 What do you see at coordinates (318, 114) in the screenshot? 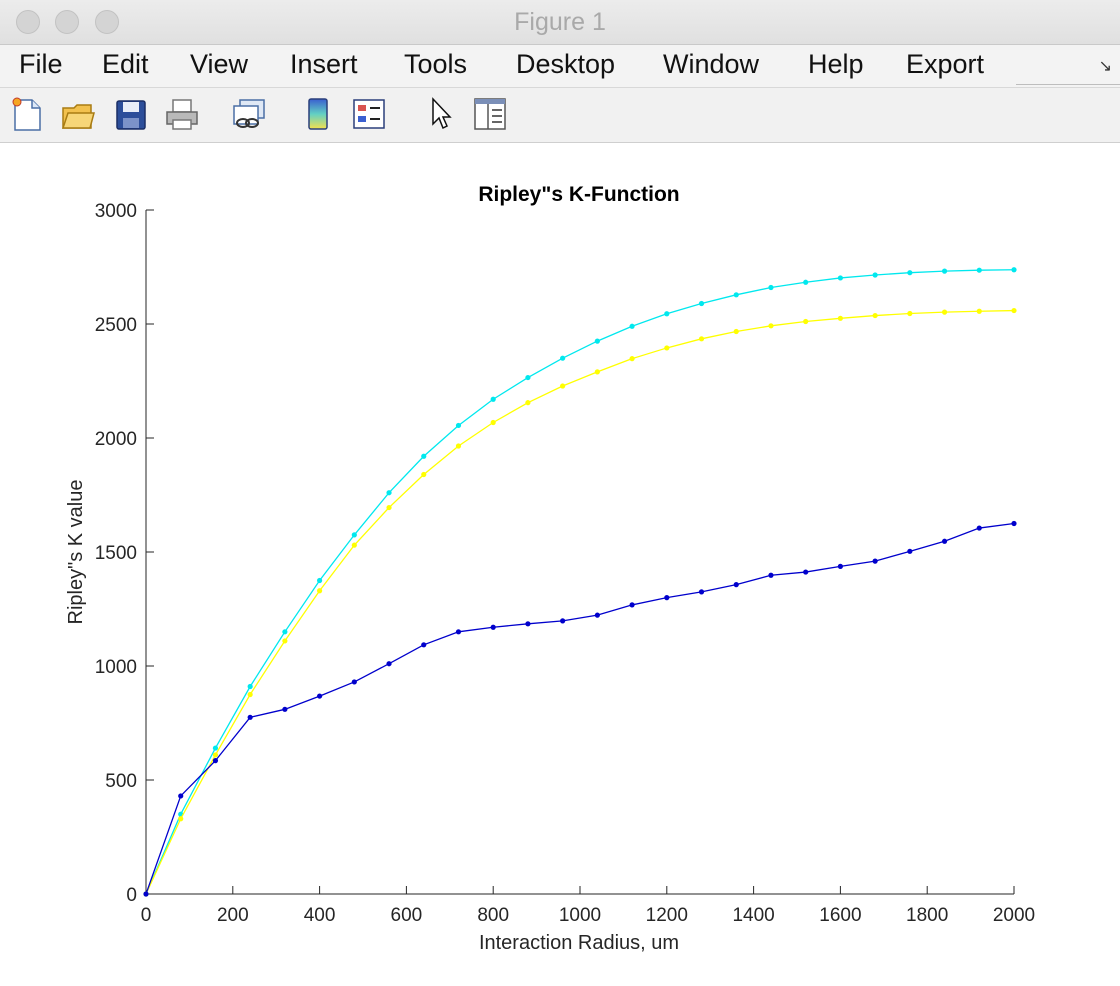
I see `colorbar-icon` at bounding box center [318, 114].